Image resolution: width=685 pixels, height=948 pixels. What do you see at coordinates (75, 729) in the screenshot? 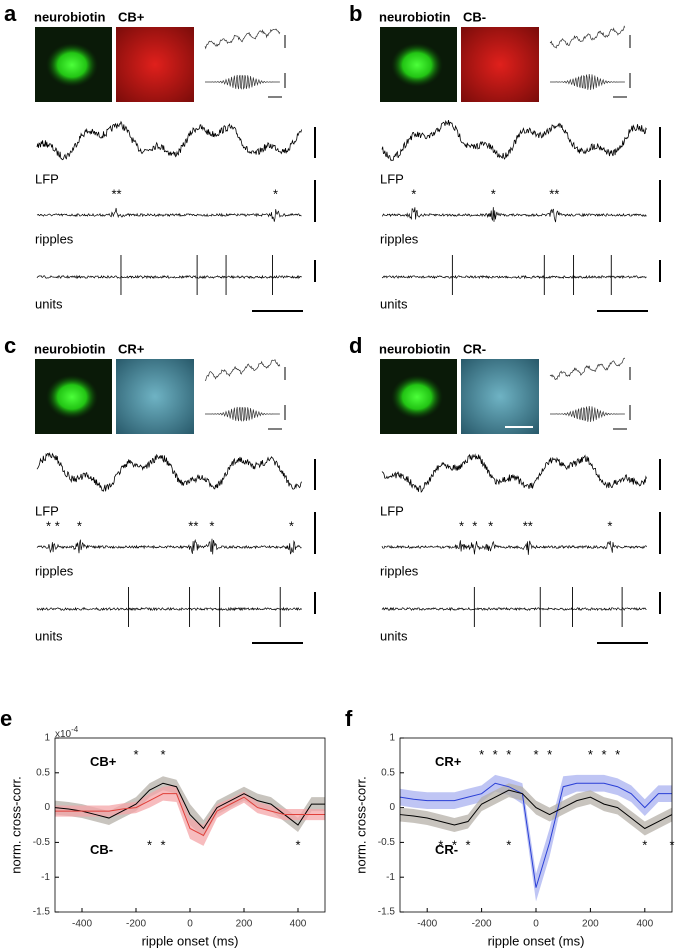
I see `multiplier-exponent: -4` at bounding box center [75, 729].